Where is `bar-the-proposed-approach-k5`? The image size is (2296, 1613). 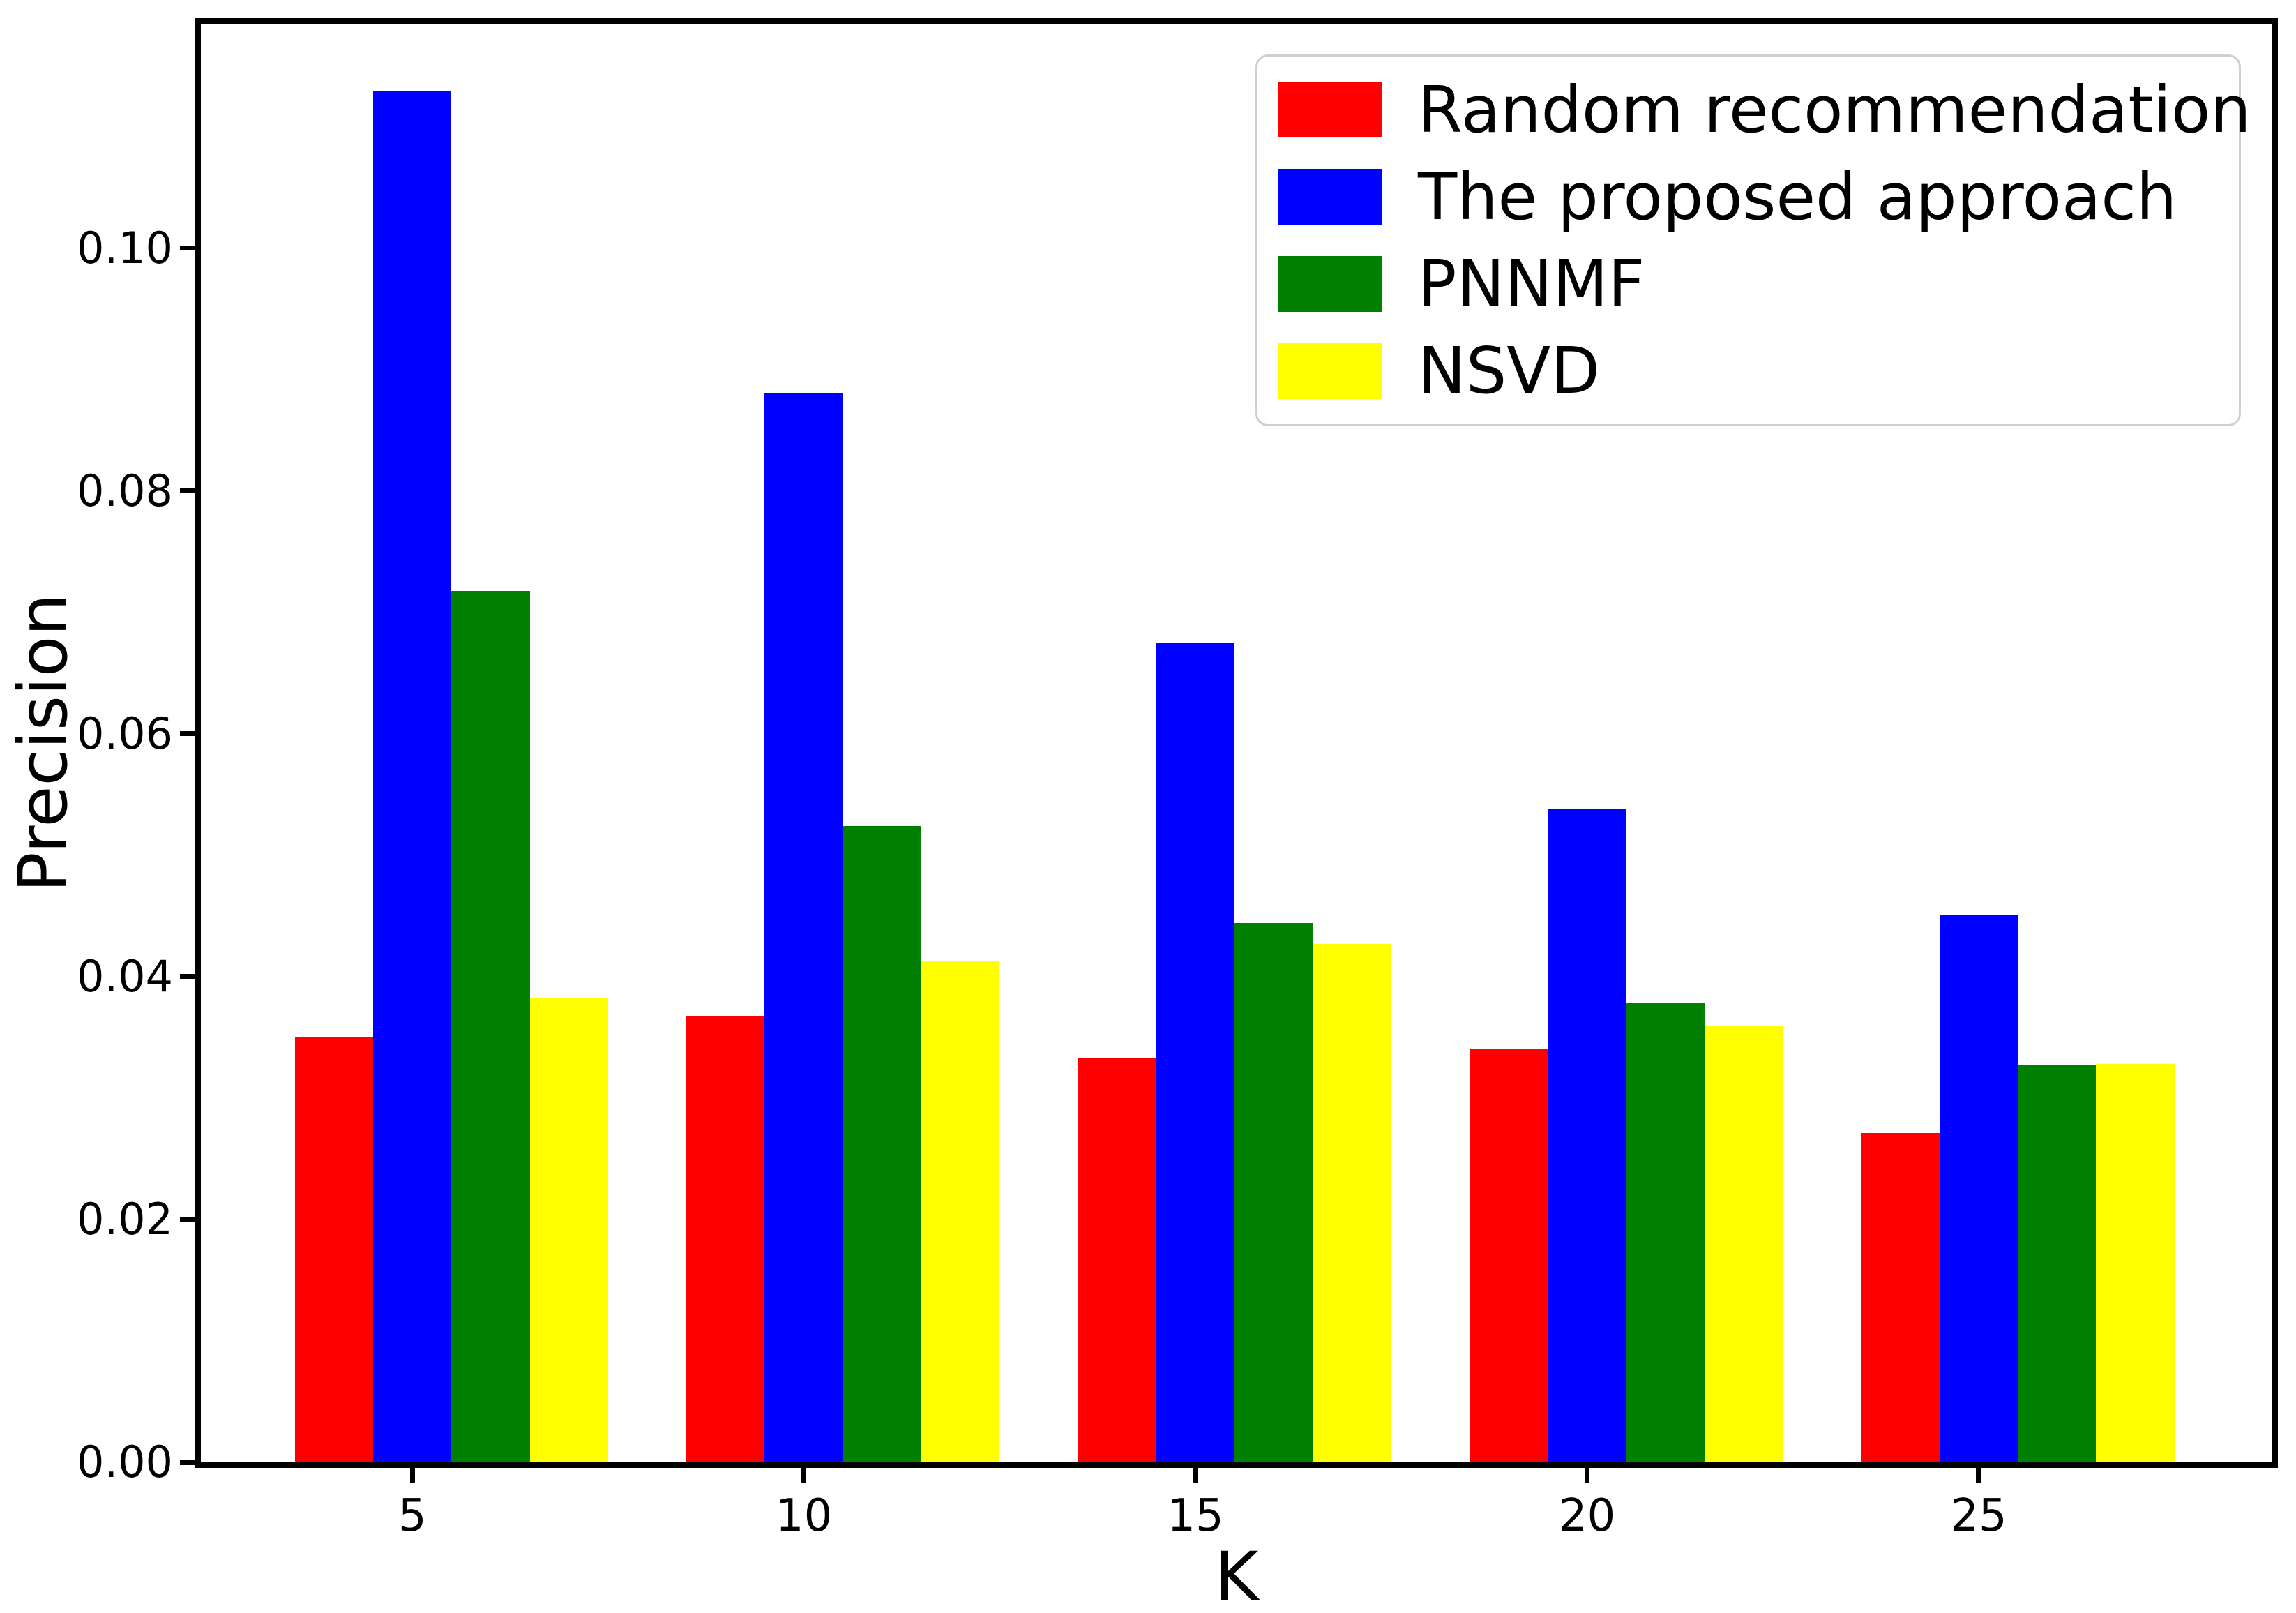
bar-the-proposed-approach-k5 is located at coordinates (412, 776).